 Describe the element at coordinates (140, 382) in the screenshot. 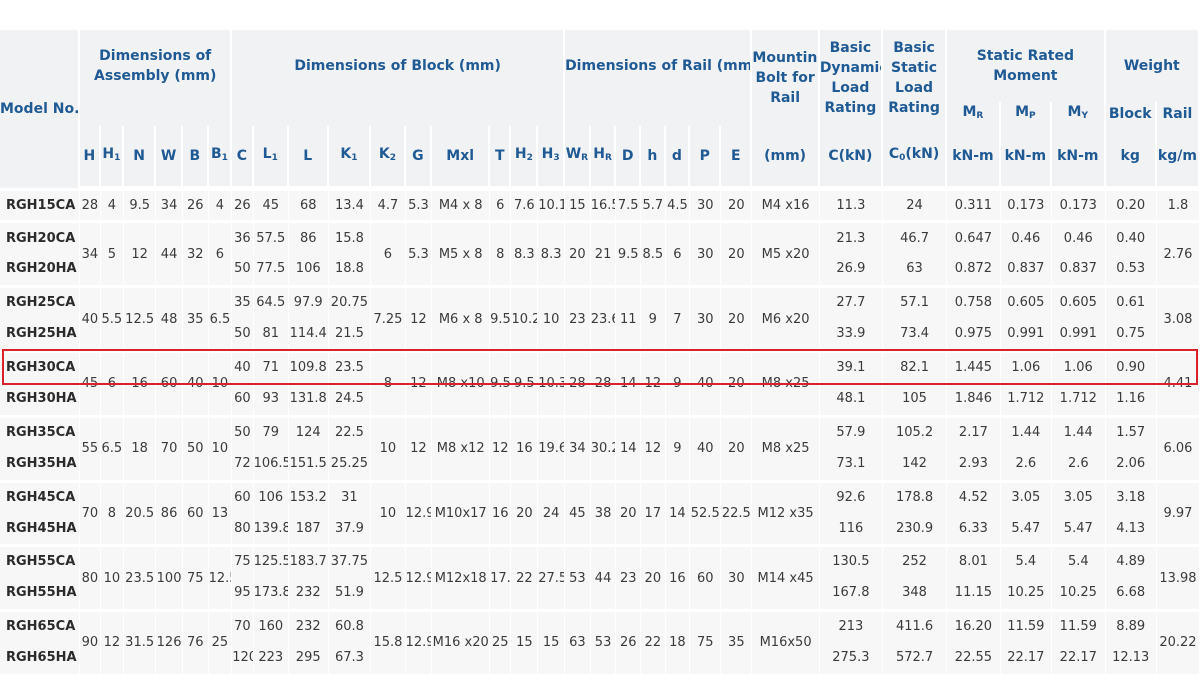

I see `shared-cell-n: 16` at that location.